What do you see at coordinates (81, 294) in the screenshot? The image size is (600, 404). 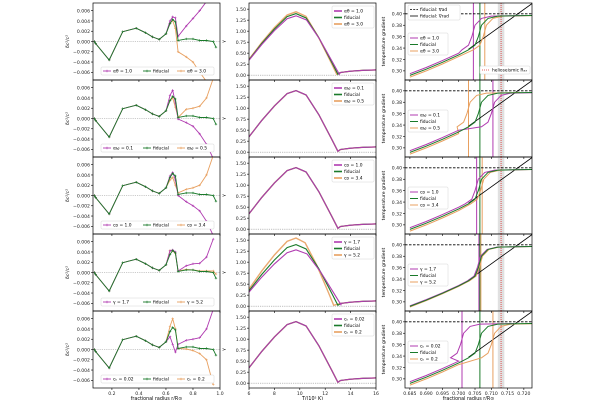 I see `y-tick-label: −0.004` at bounding box center [81, 294].